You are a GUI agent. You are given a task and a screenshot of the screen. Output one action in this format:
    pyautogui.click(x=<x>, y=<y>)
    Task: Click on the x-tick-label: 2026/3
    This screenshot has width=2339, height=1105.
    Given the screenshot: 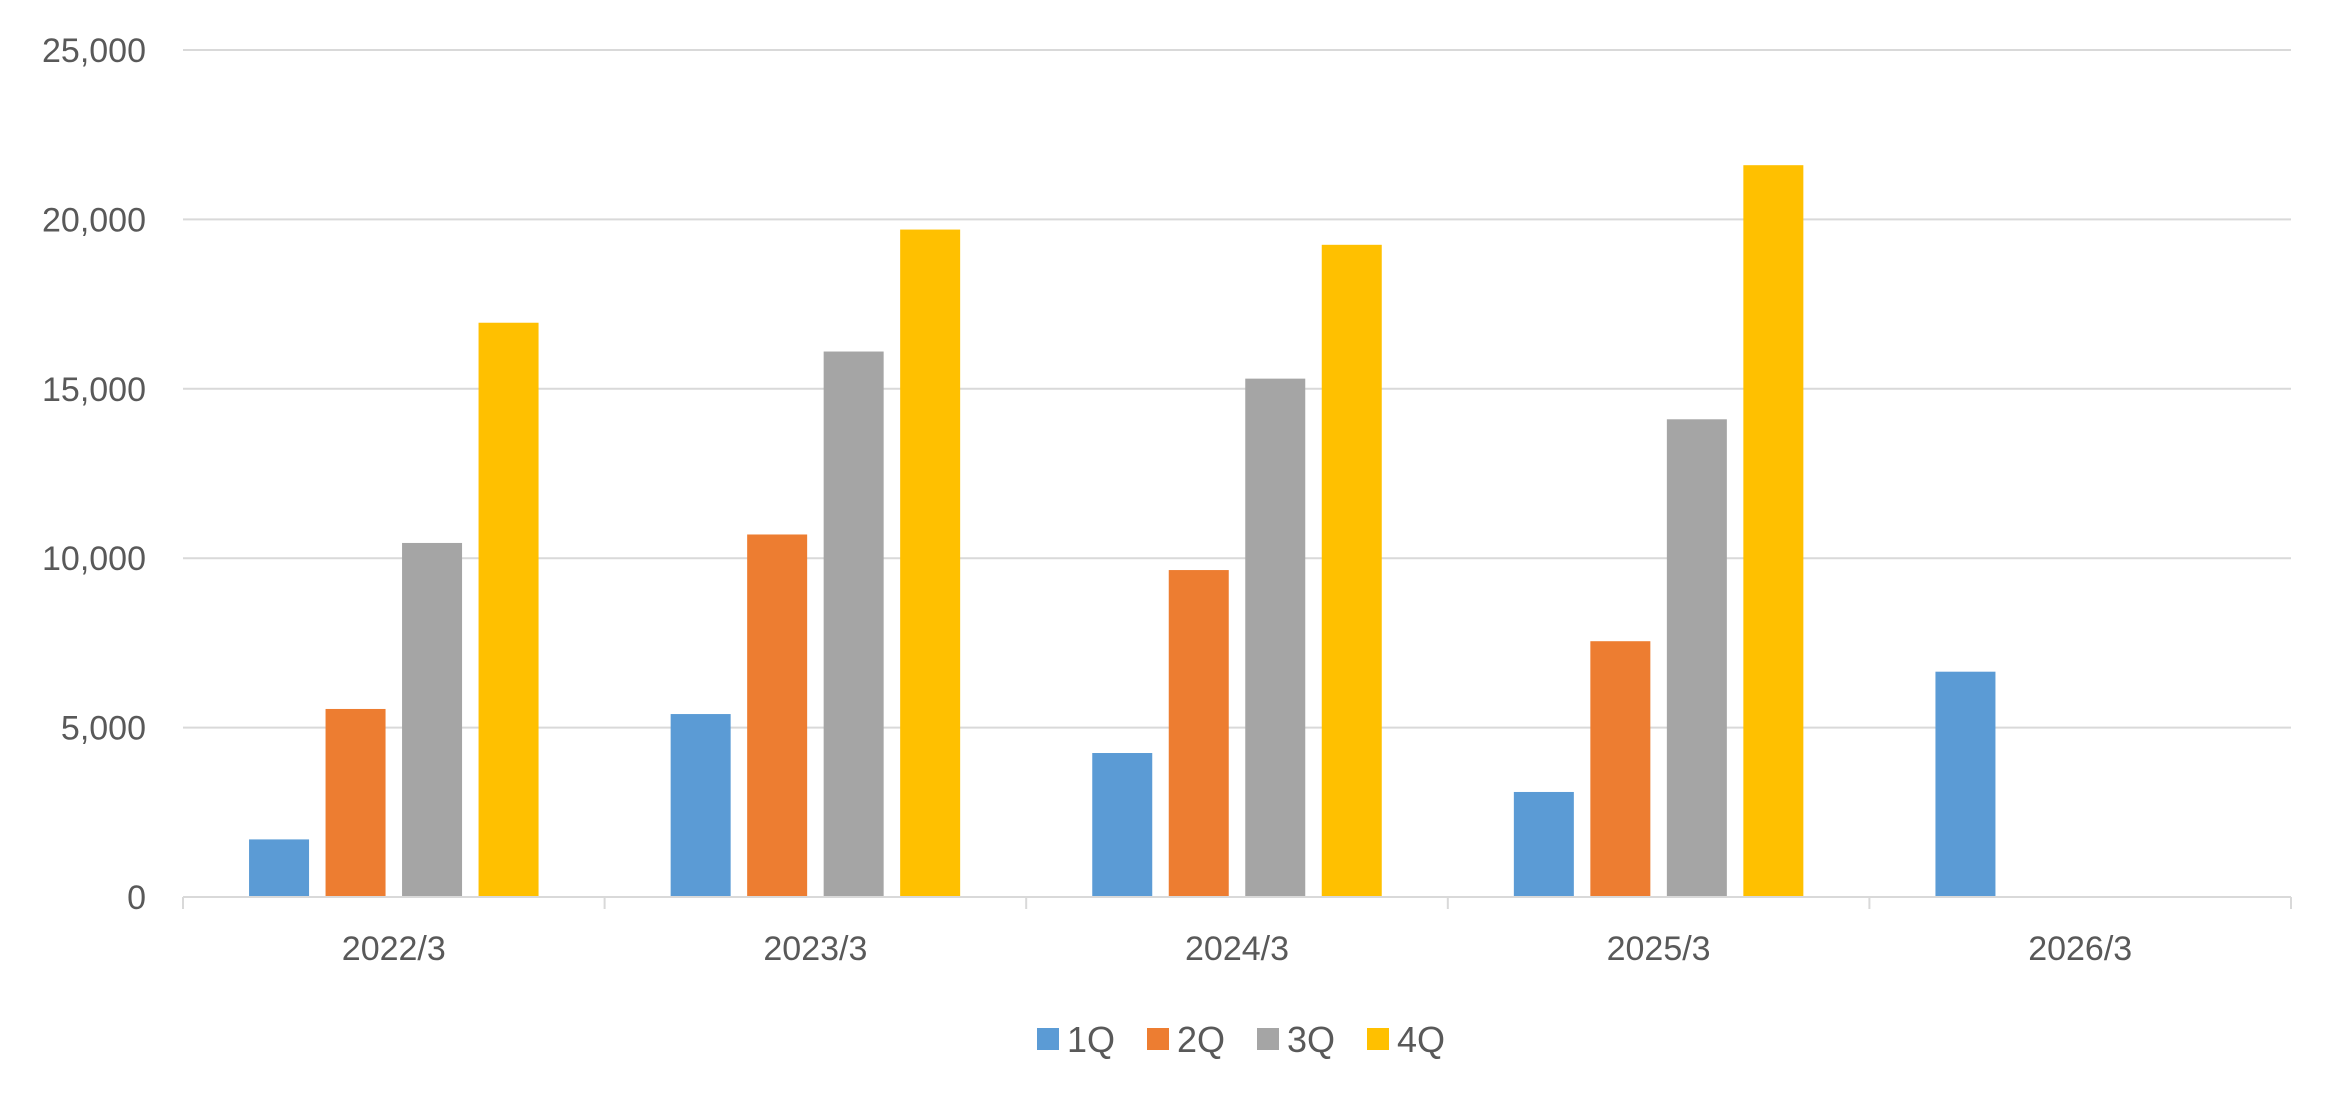 What is the action you would take?
    pyautogui.click(x=2080, y=949)
    